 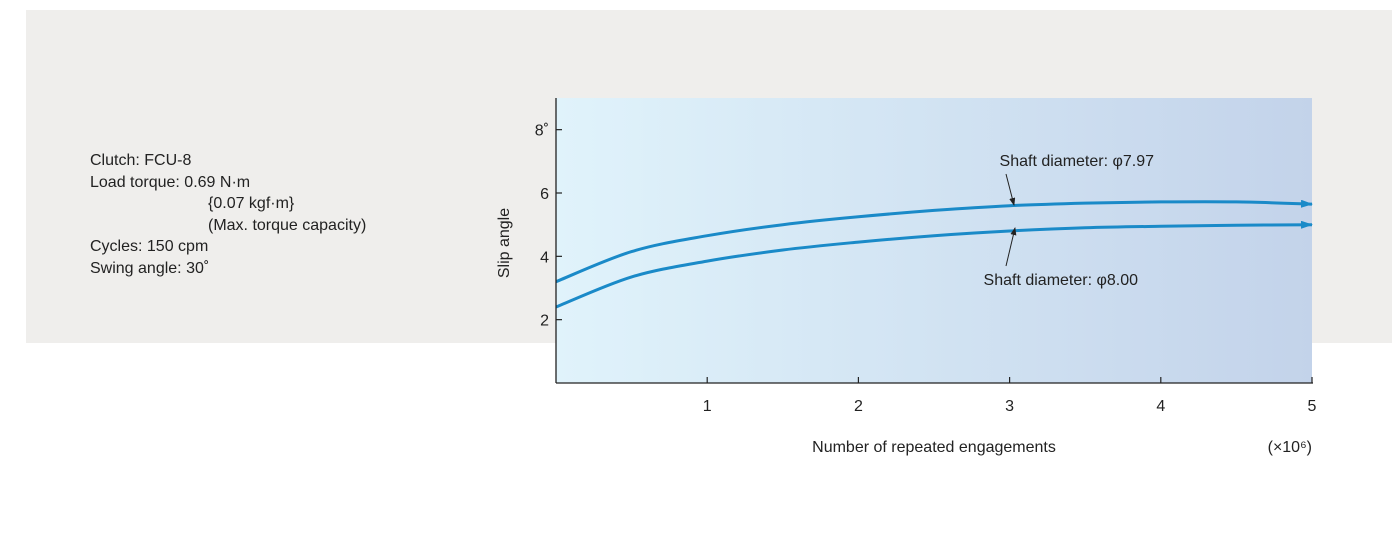 I want to click on y-ticks: 2 4 6 8˚, so click(x=548, y=226).